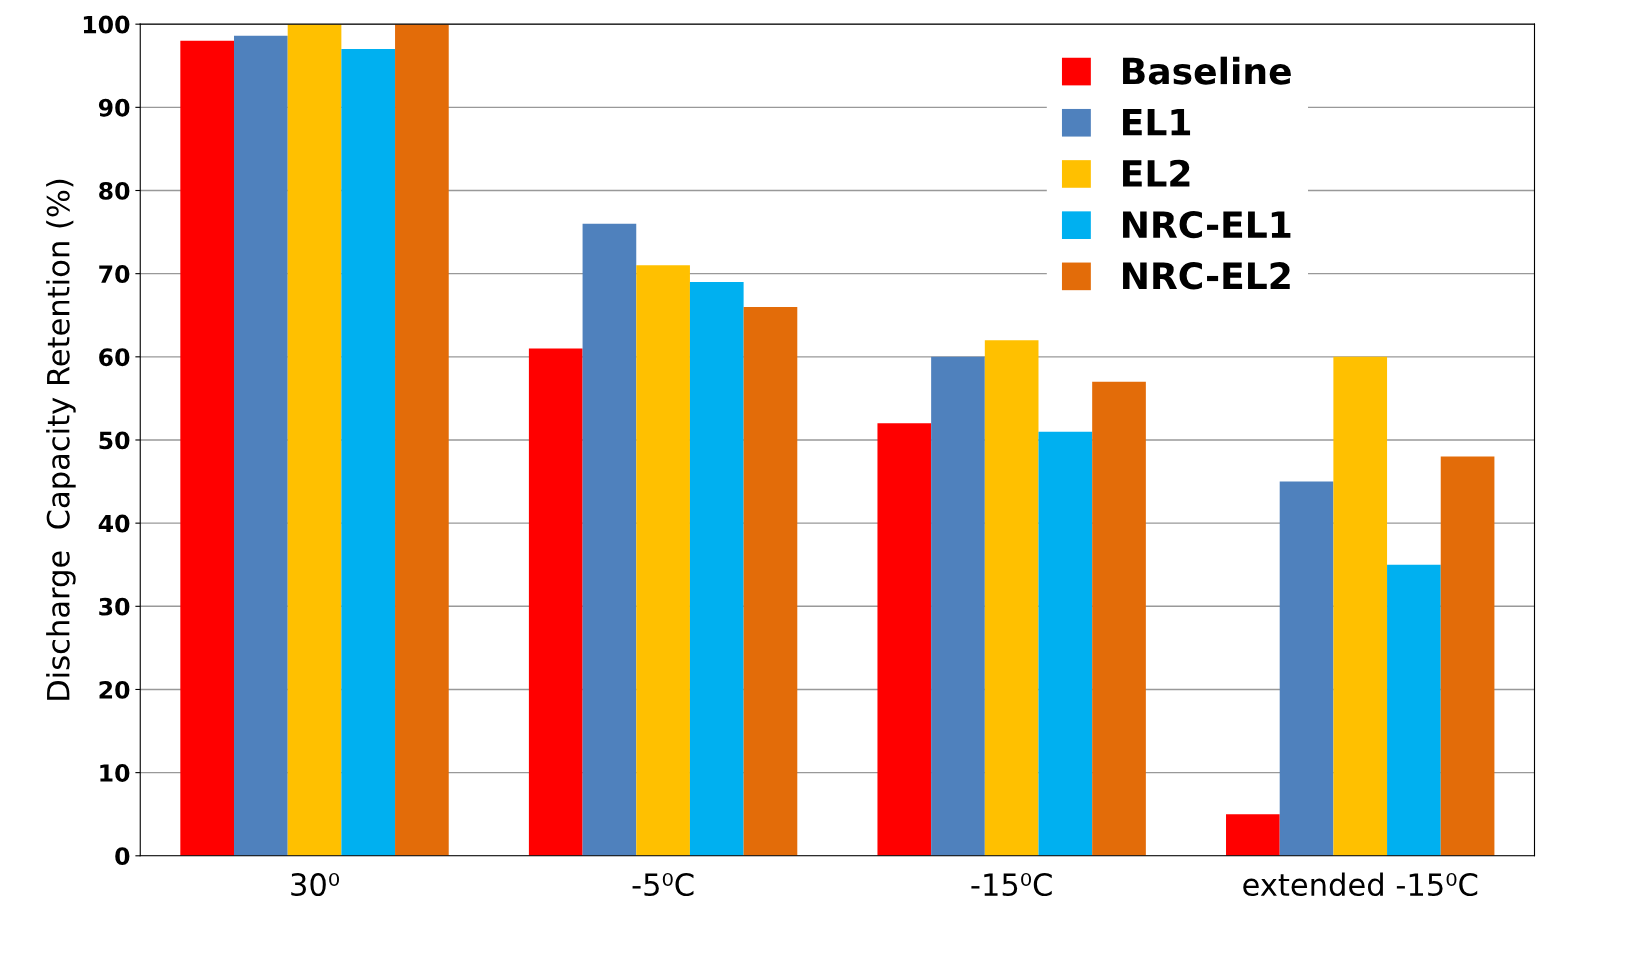 The image size is (1650, 967). Describe the element at coordinates (1011, 885) in the screenshot. I see `x-tick-label: -15⁰C` at that location.